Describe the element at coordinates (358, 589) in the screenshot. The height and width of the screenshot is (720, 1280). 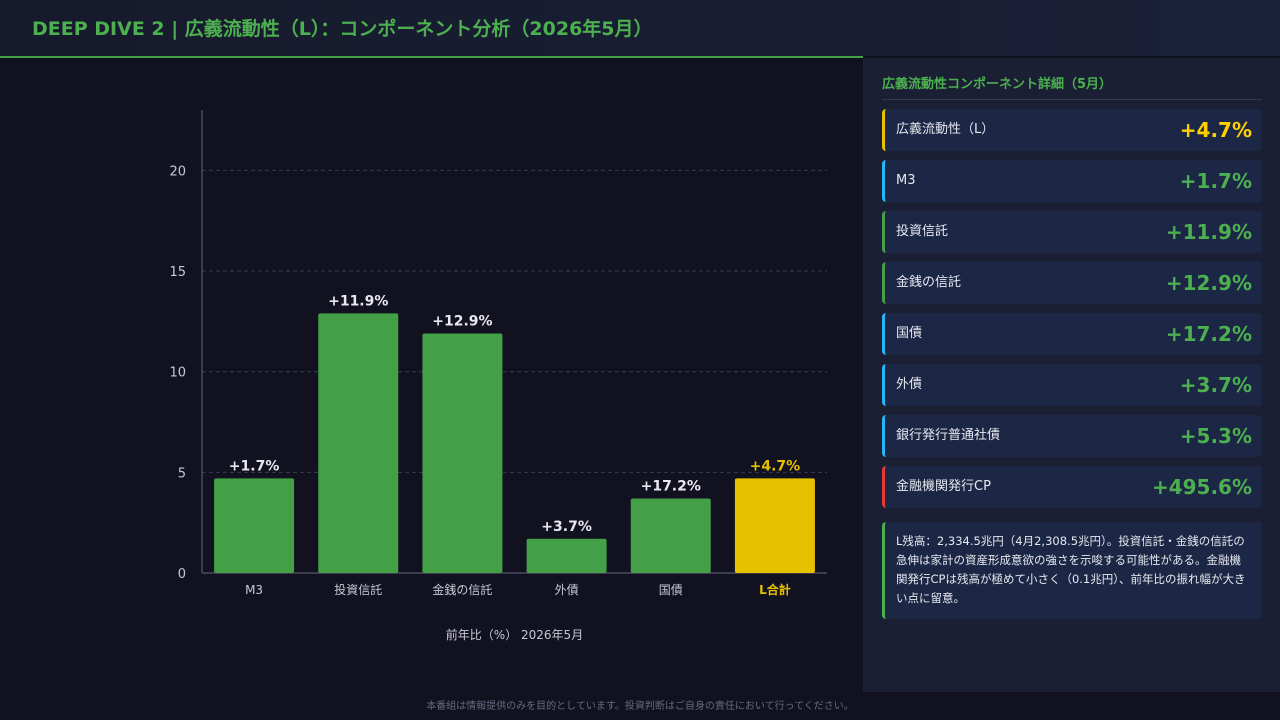
I see `x-tick-label: 投資信託` at that location.